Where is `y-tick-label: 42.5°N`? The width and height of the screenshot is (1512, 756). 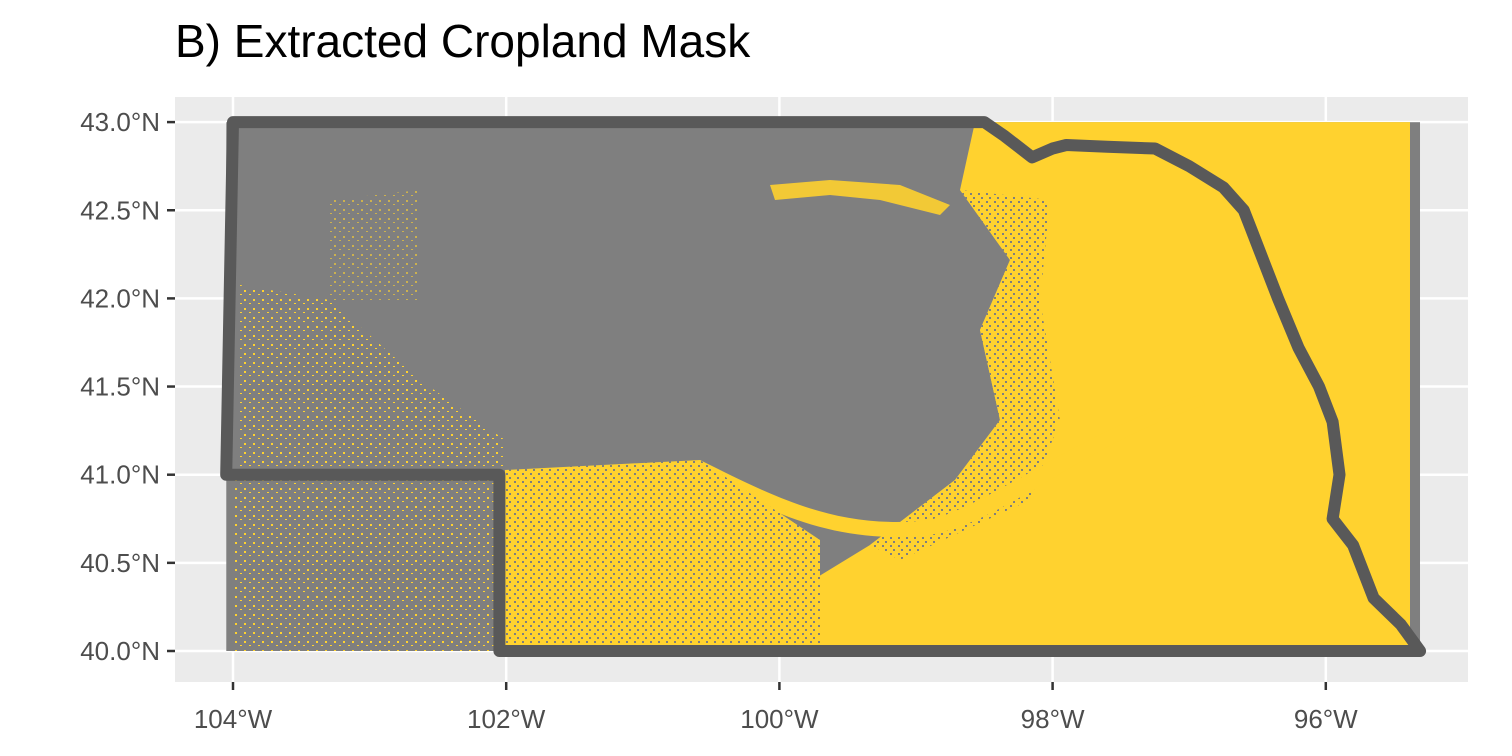 y-tick-label: 42.5°N is located at coordinates (120, 210).